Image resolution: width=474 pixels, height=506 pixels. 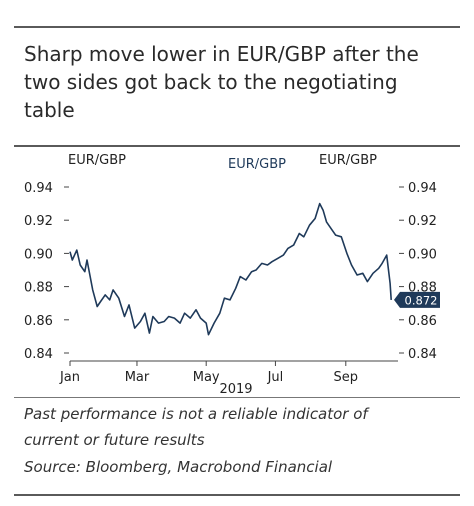 I want to click on x-axis-year-label: 2019, so click(x=235, y=389).